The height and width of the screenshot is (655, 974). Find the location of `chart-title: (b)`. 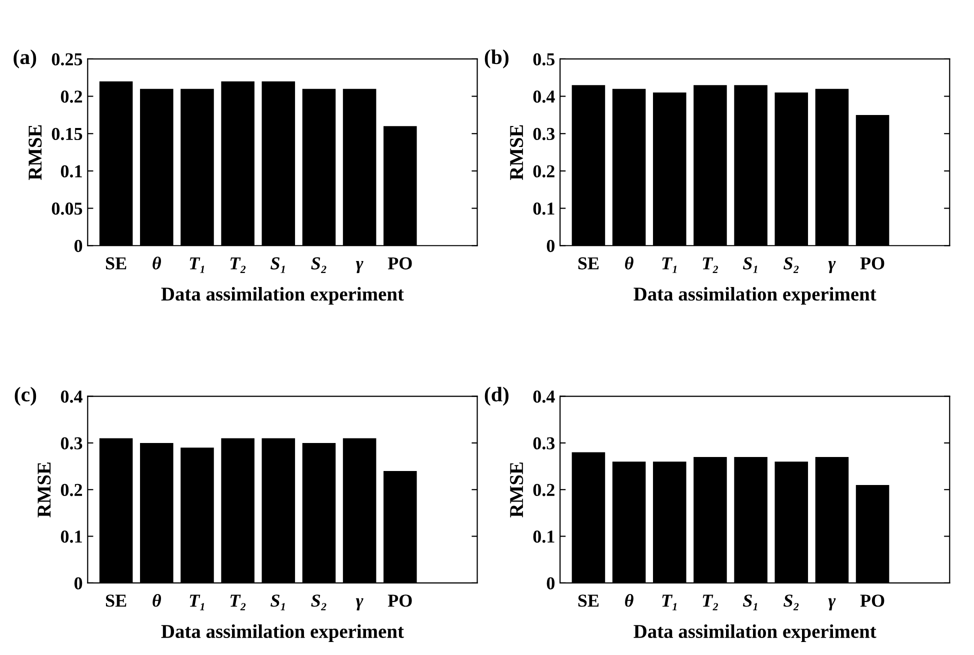

chart-title: (b) is located at coordinates (496, 59).